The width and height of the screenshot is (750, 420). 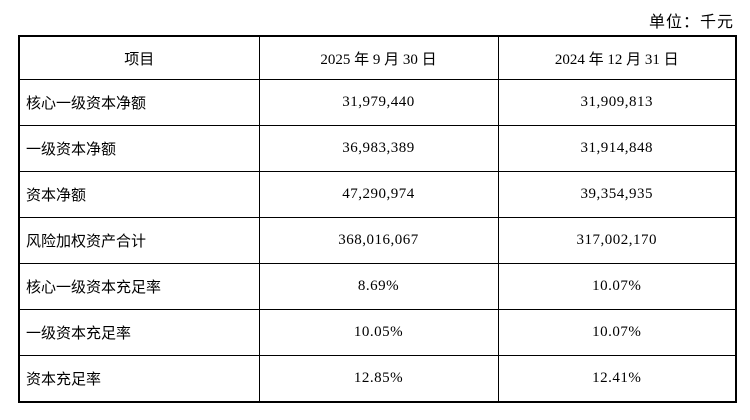 What do you see at coordinates (139, 240) in the screenshot?
I see `row-item-label: 风险加权资产合计` at bounding box center [139, 240].